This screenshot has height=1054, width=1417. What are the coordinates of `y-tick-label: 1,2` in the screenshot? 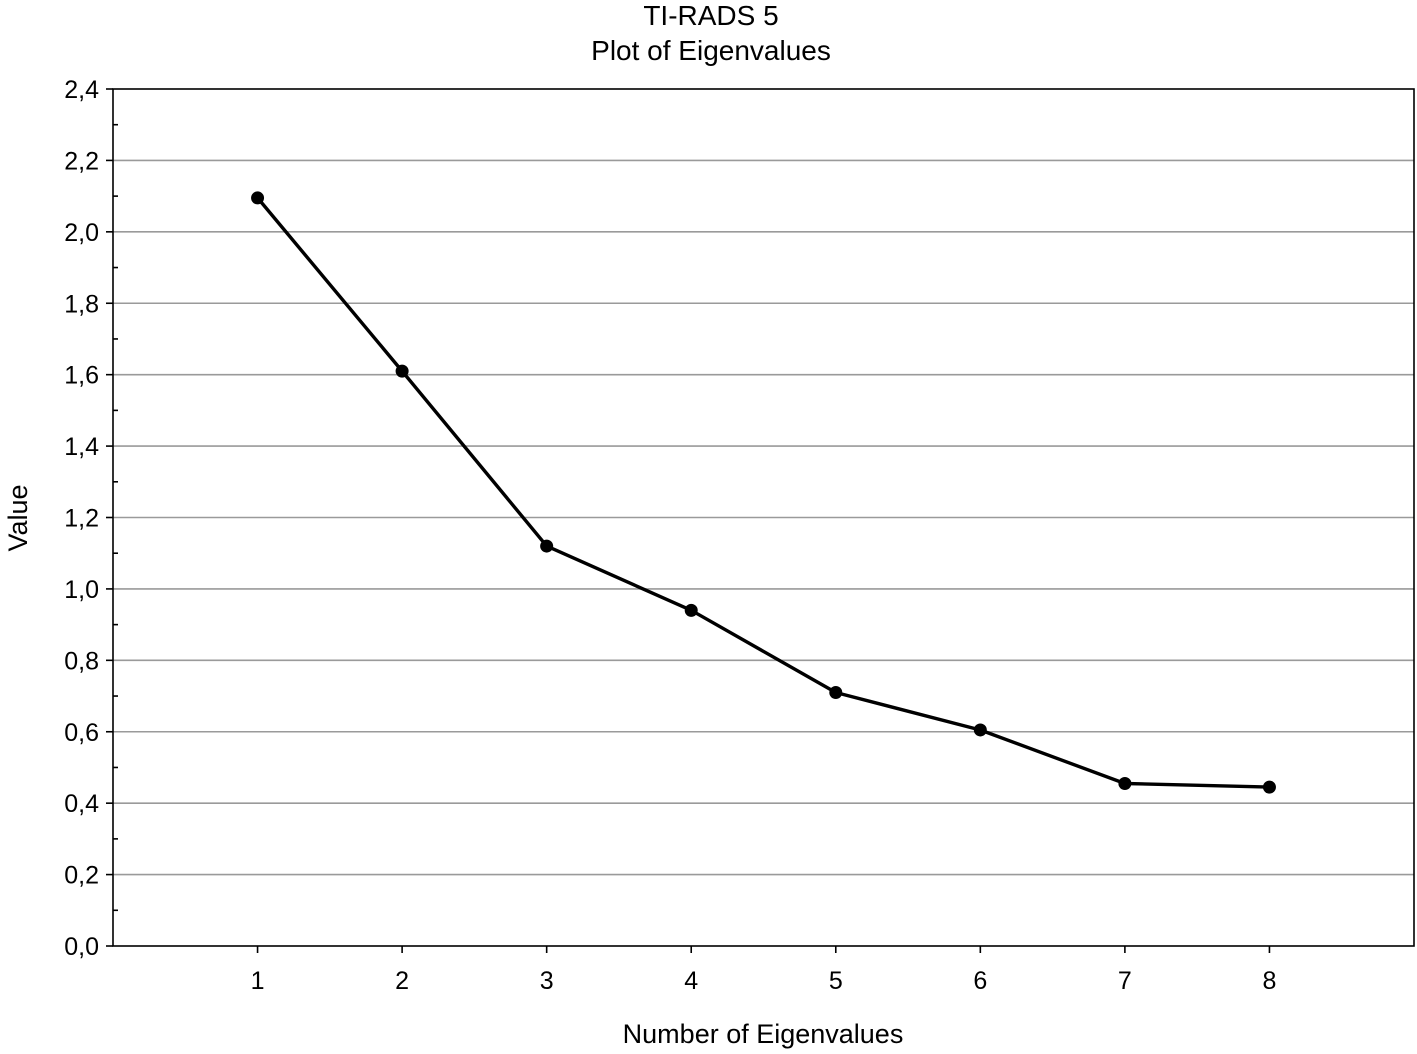 It's located at (81, 519).